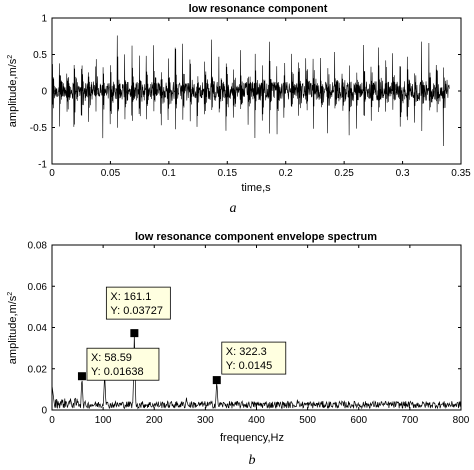 The image size is (474, 470). Describe the element at coordinates (252, 460) in the screenshot. I see `panel-label-b: b` at that location.